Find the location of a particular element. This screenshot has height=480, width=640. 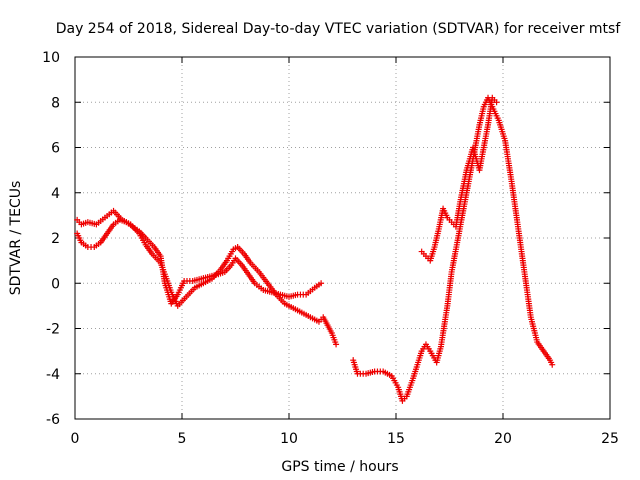

y-tick-label: 2 is located at coordinates (55, 239).